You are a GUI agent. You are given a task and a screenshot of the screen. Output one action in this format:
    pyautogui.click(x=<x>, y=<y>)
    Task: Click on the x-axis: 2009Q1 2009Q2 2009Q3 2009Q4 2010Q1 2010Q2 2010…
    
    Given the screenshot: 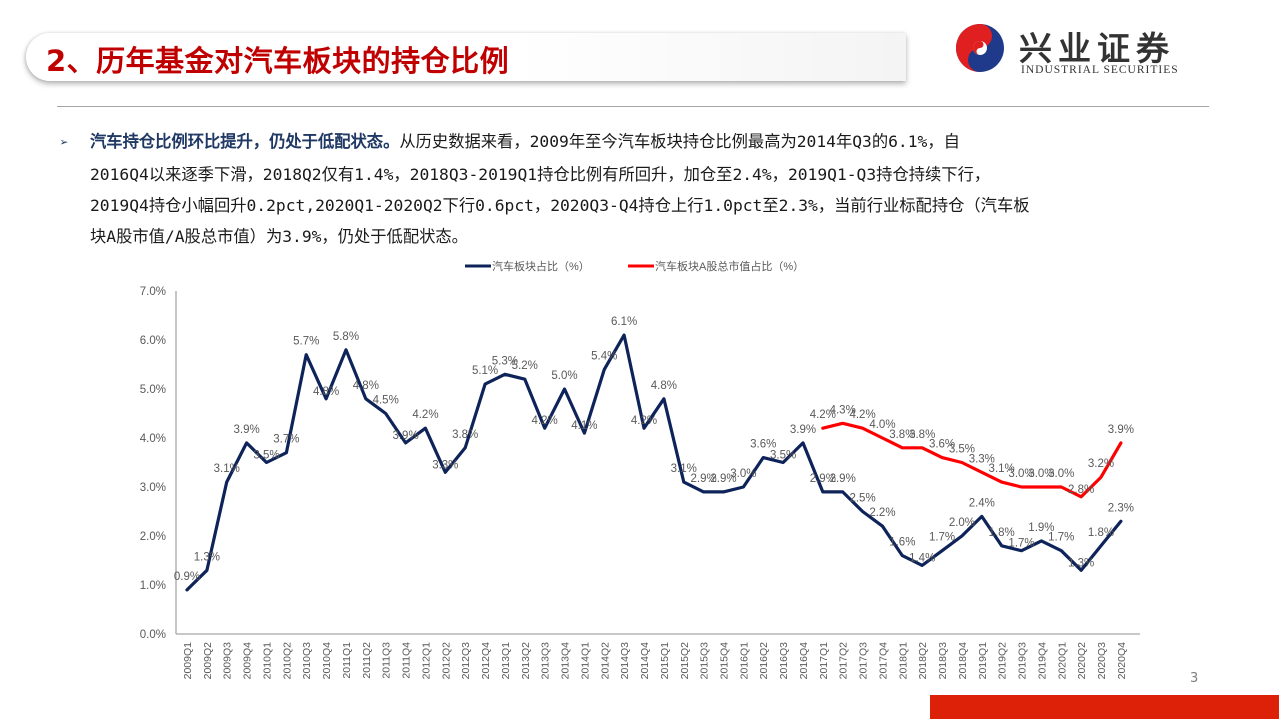 What is the action you would take?
    pyautogui.click(x=658, y=656)
    